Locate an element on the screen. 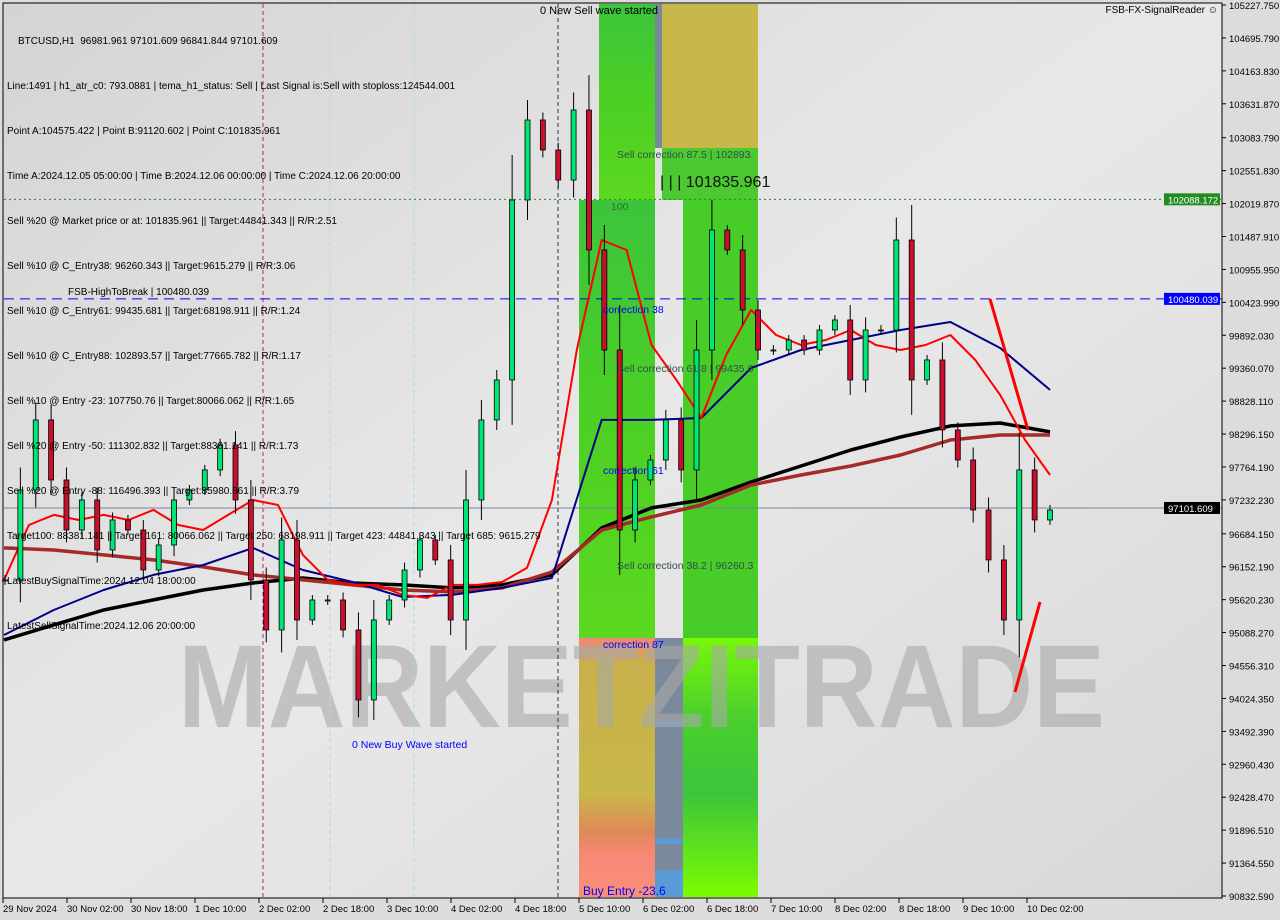 This screenshot has height=920, width=1280. trend-line is located at coordinates (1027, 647).